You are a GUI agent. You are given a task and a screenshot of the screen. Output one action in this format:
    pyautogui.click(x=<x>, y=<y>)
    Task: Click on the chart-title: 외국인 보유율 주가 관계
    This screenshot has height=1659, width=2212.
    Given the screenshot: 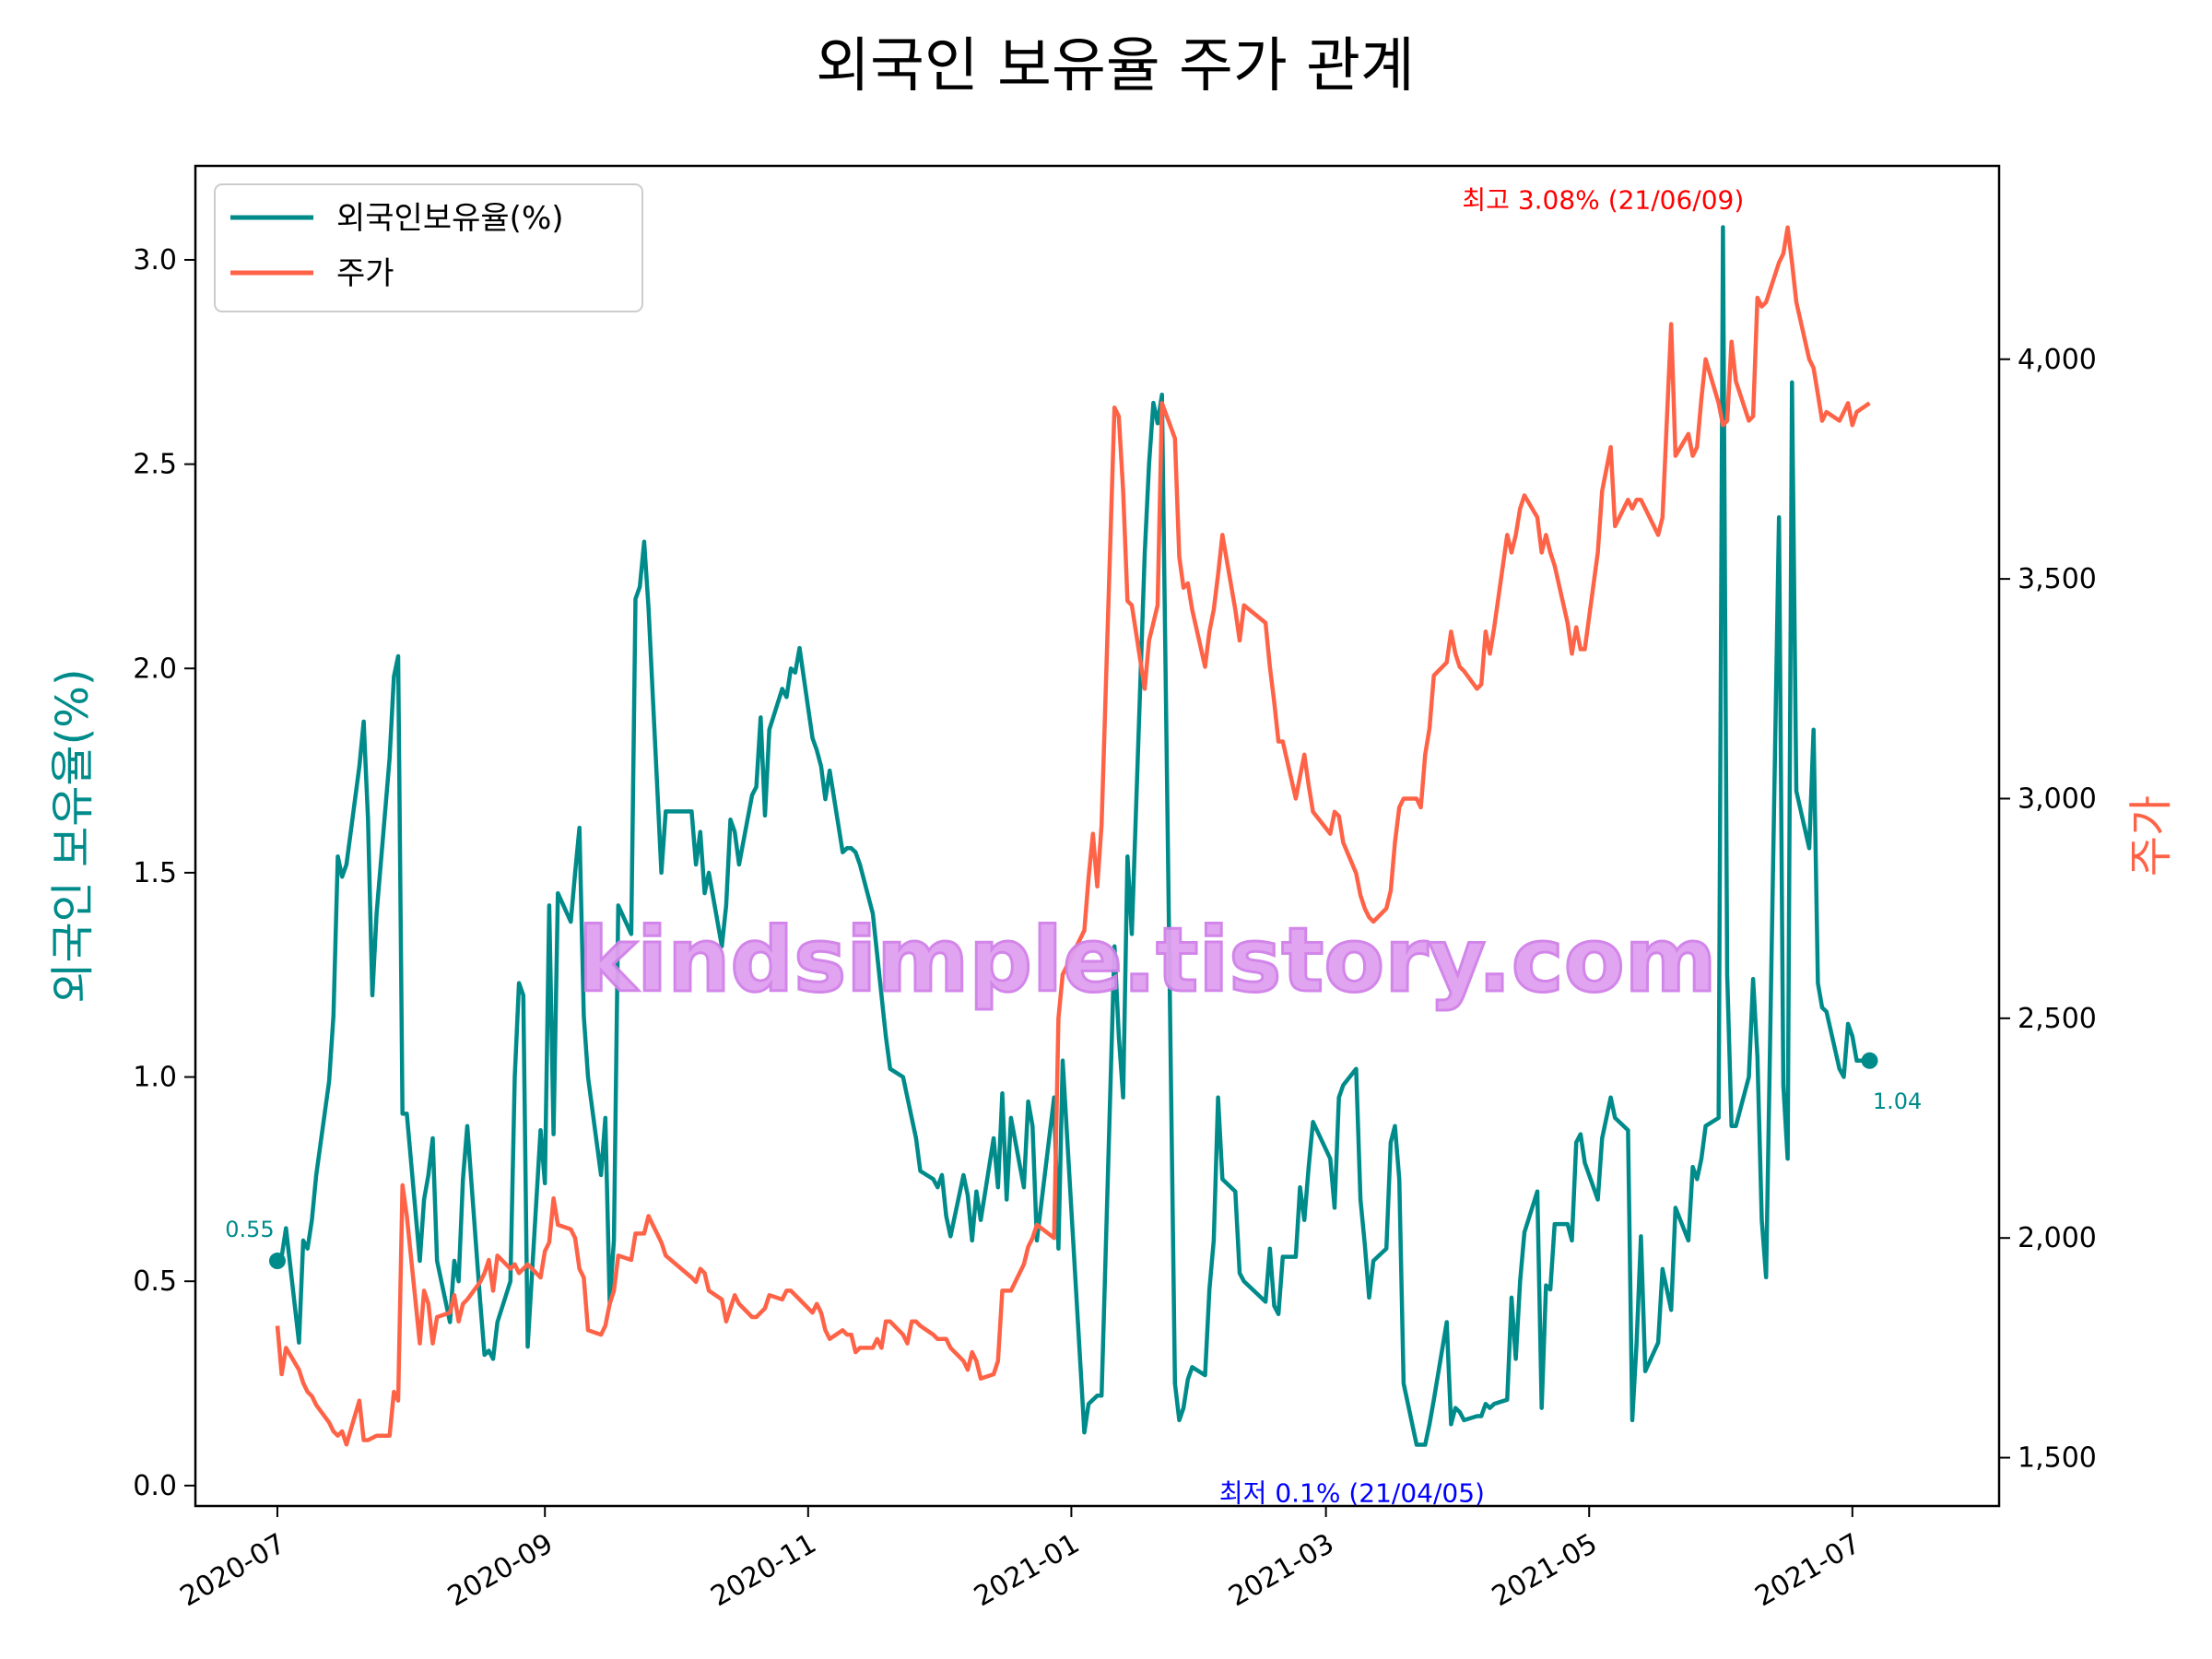 What is the action you would take?
    pyautogui.click(x=1115, y=66)
    